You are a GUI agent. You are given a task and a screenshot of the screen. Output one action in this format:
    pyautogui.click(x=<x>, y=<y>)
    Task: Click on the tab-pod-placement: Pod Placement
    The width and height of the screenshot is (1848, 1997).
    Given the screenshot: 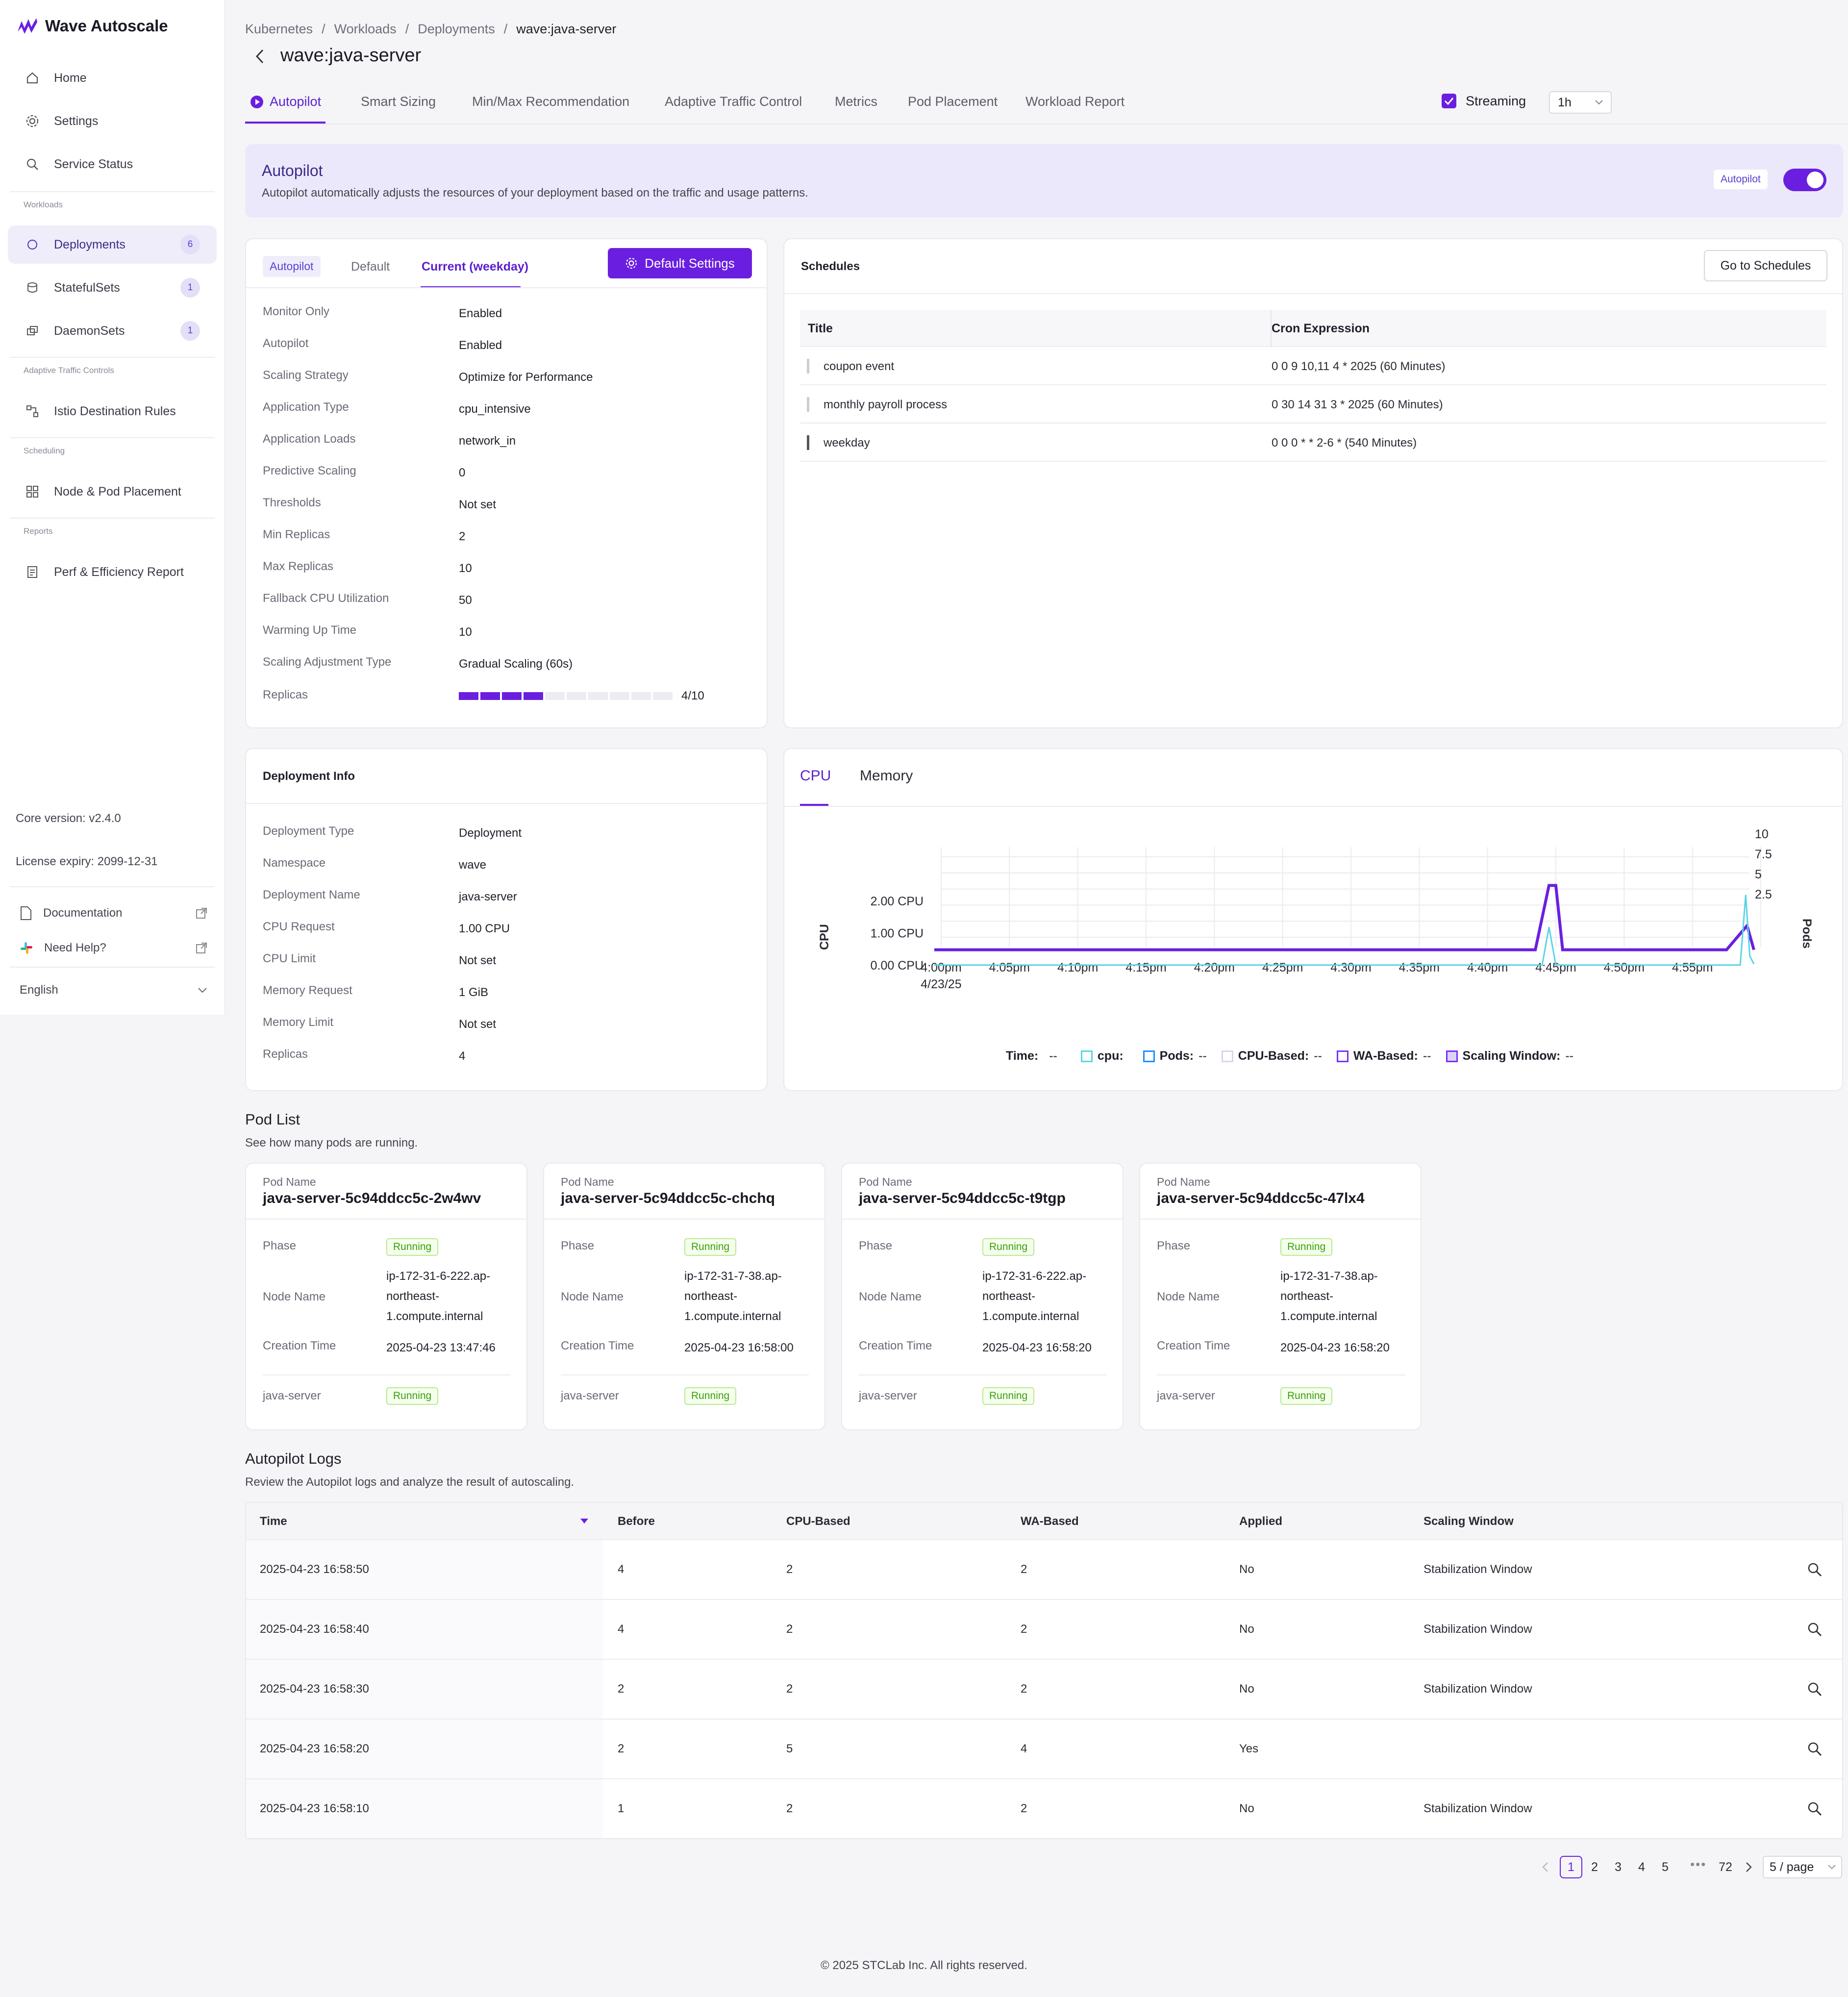 What is the action you would take?
    pyautogui.click(x=953, y=101)
    